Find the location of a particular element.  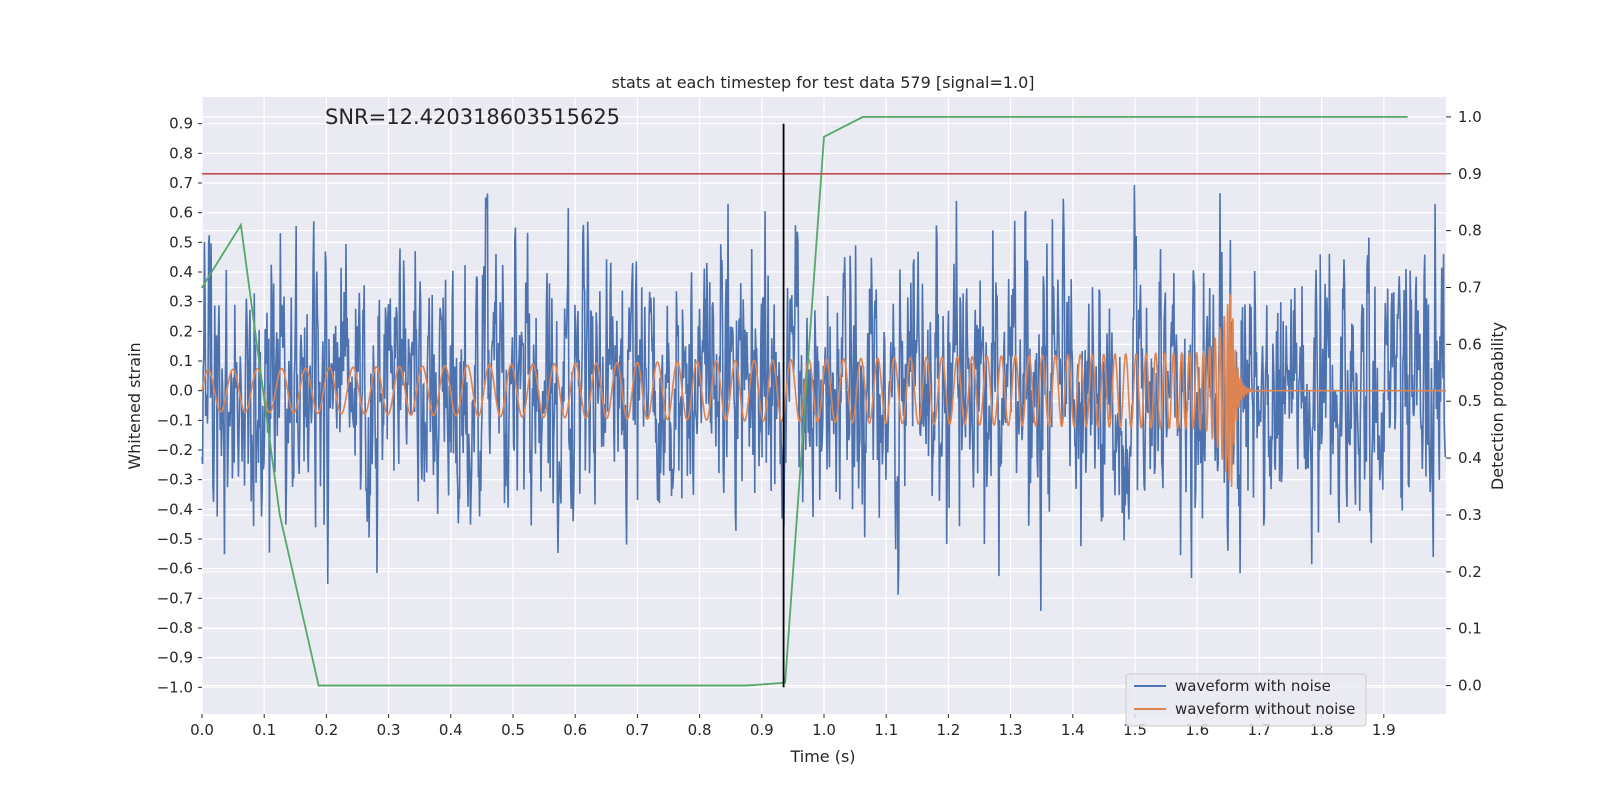

y-tick-label: −0.3 is located at coordinates (175, 480).